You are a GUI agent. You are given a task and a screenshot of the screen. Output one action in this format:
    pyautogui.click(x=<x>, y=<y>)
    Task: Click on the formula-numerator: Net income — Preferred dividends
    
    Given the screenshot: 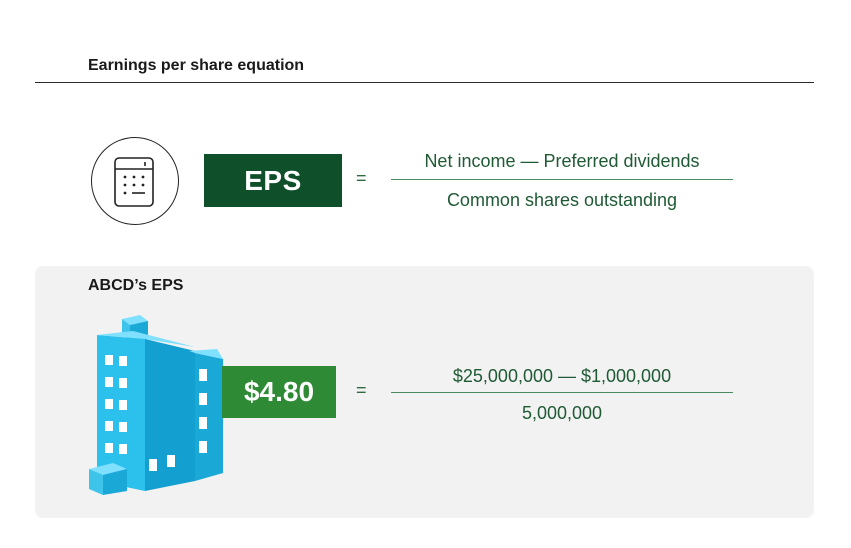 What is the action you would take?
    pyautogui.click(x=562, y=161)
    